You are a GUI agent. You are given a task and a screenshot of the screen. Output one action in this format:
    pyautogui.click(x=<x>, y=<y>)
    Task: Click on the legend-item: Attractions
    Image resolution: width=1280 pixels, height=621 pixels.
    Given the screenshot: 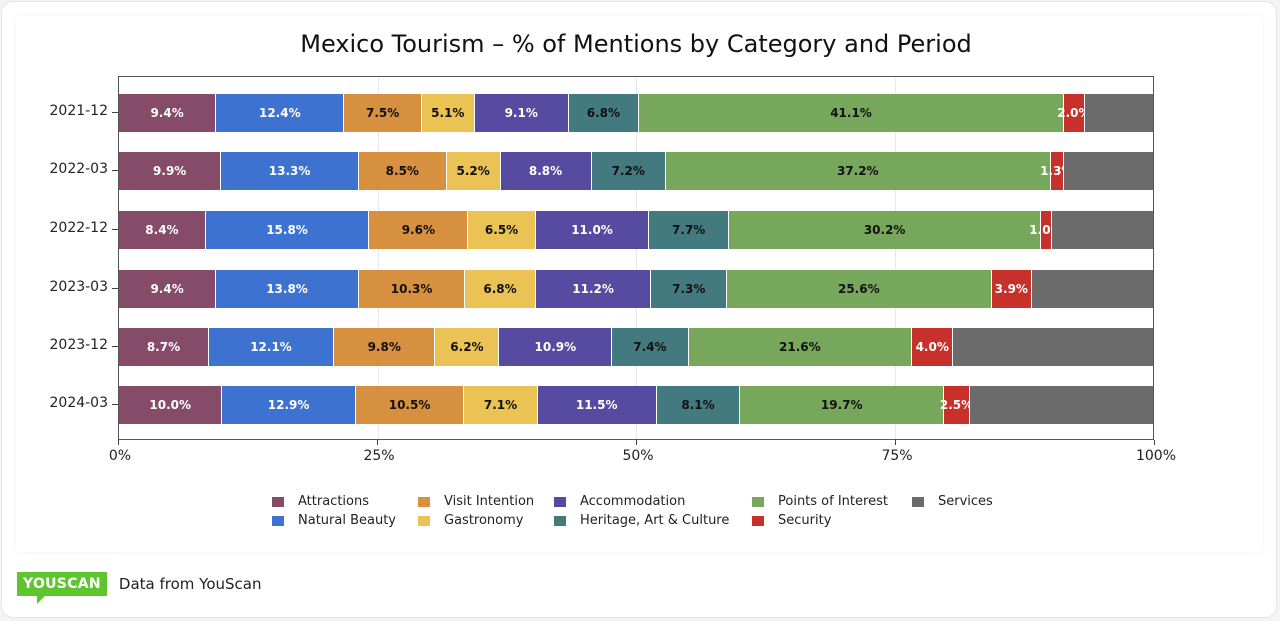 What is the action you would take?
    pyautogui.click(x=320, y=501)
    